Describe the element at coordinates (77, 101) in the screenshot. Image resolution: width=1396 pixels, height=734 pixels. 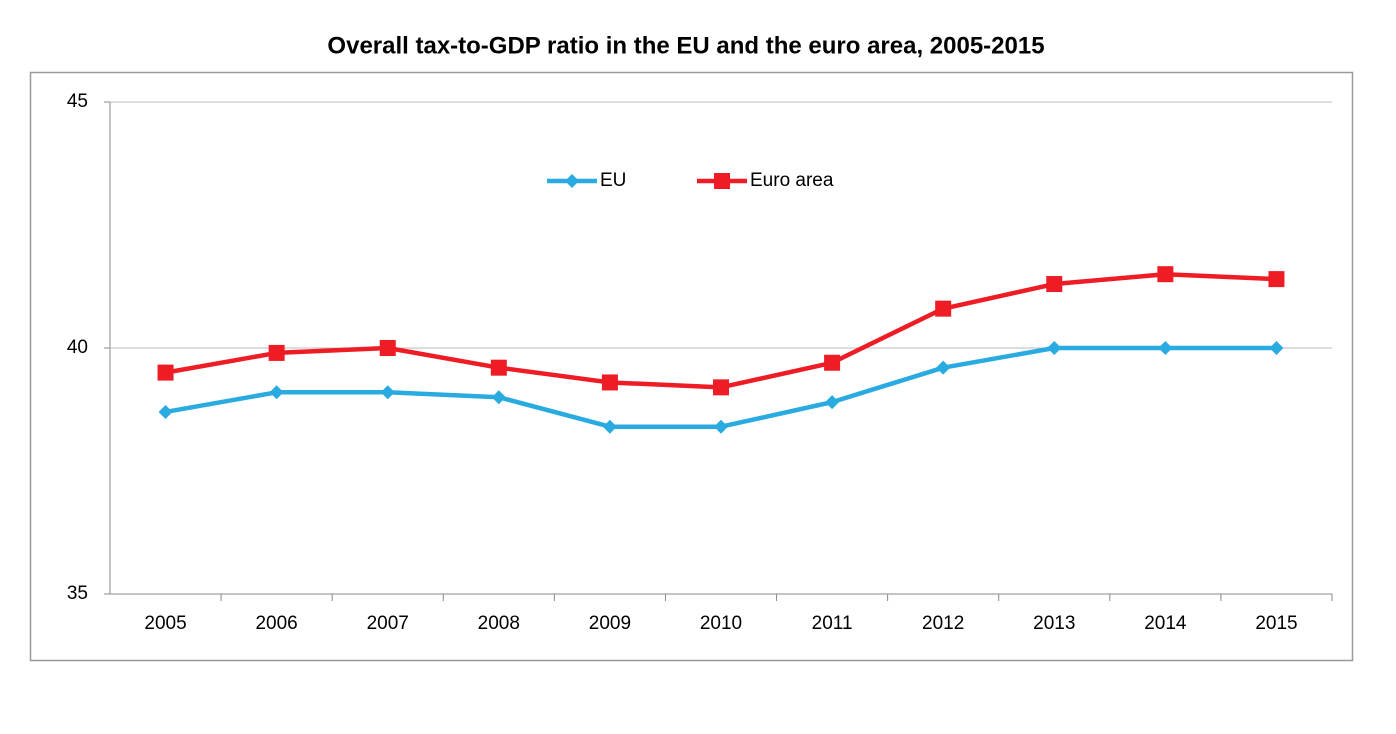
I see `y-tick-label: 45` at that location.